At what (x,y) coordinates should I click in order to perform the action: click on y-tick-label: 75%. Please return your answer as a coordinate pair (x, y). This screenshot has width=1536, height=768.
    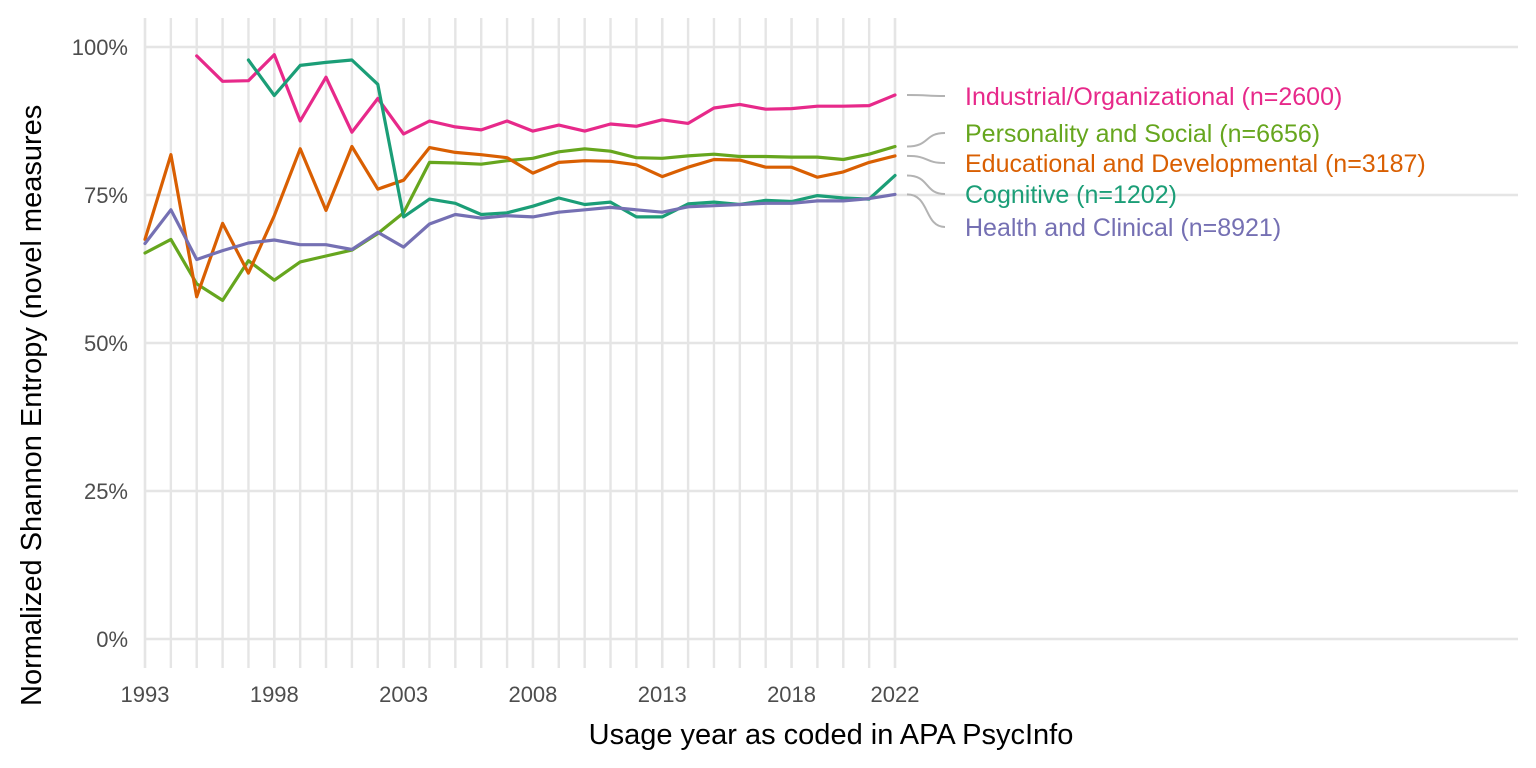
    Looking at the image, I should click on (106, 195).